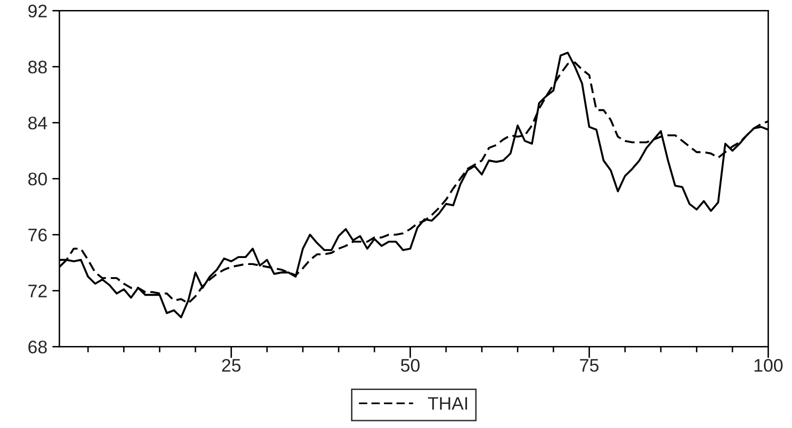 This screenshot has width=792, height=428. Describe the element at coordinates (231, 365) in the screenshot. I see `x-tick-label: 25` at that location.